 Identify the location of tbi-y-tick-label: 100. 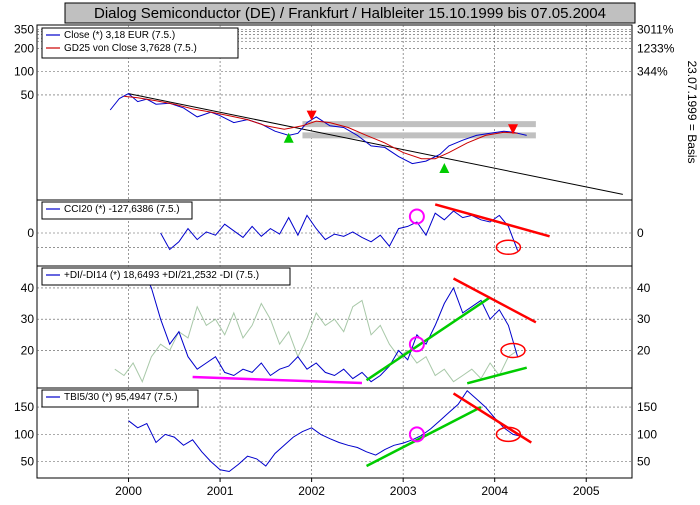
(24, 434).